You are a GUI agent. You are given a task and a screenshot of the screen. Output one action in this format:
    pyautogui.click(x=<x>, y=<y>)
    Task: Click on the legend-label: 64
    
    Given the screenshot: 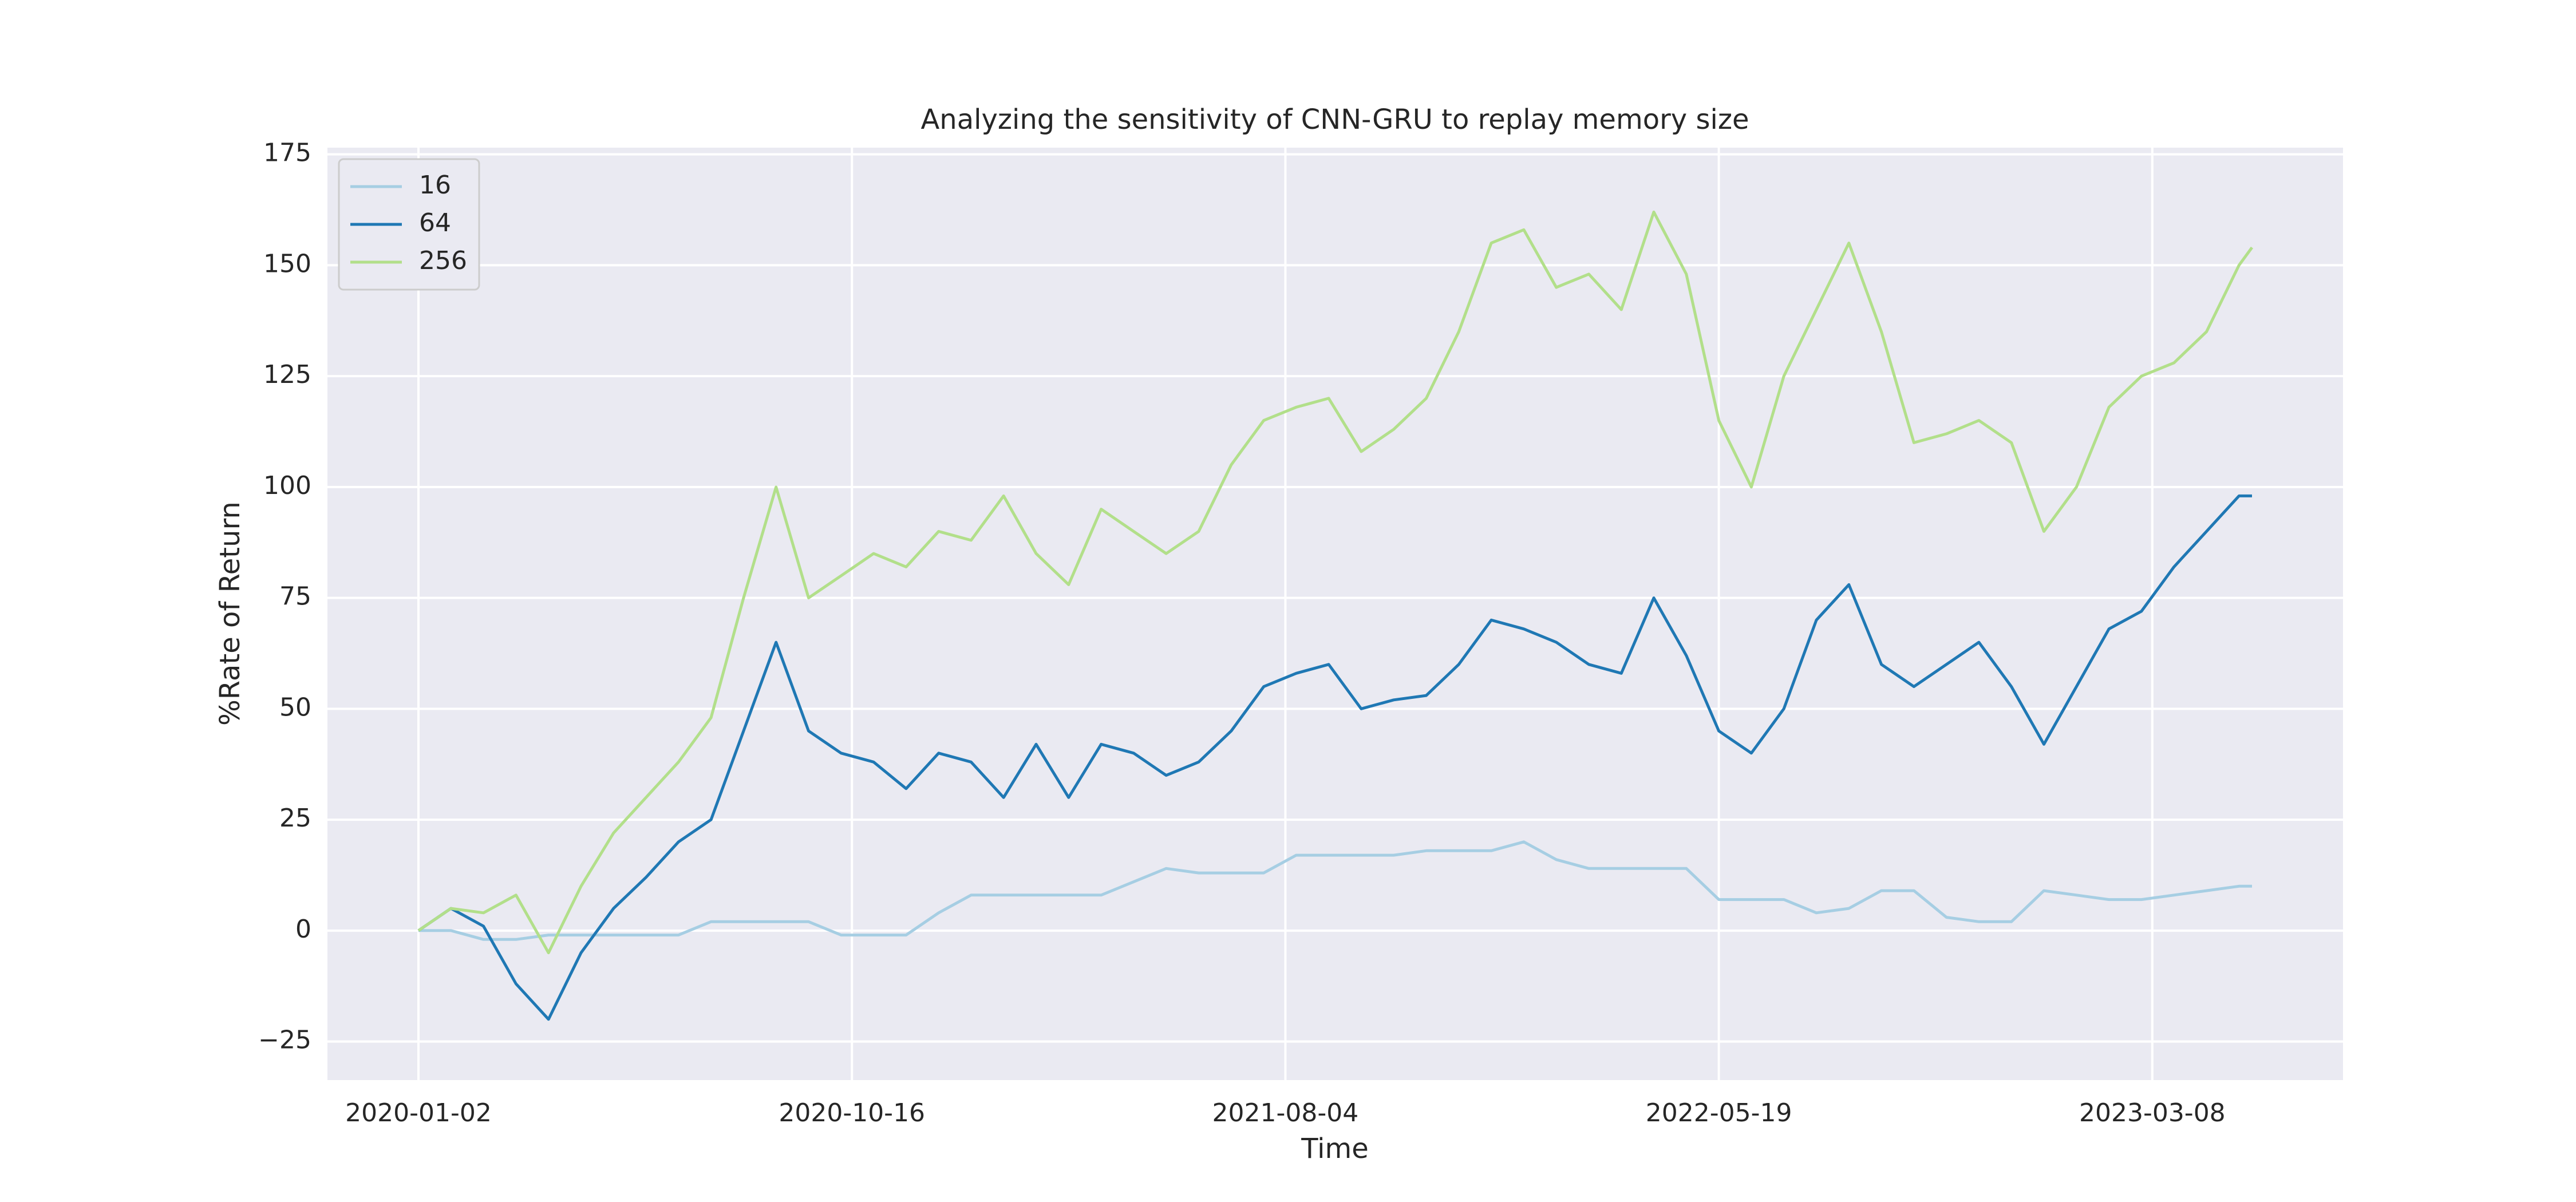 What is the action you would take?
    pyautogui.click(x=435, y=223)
    